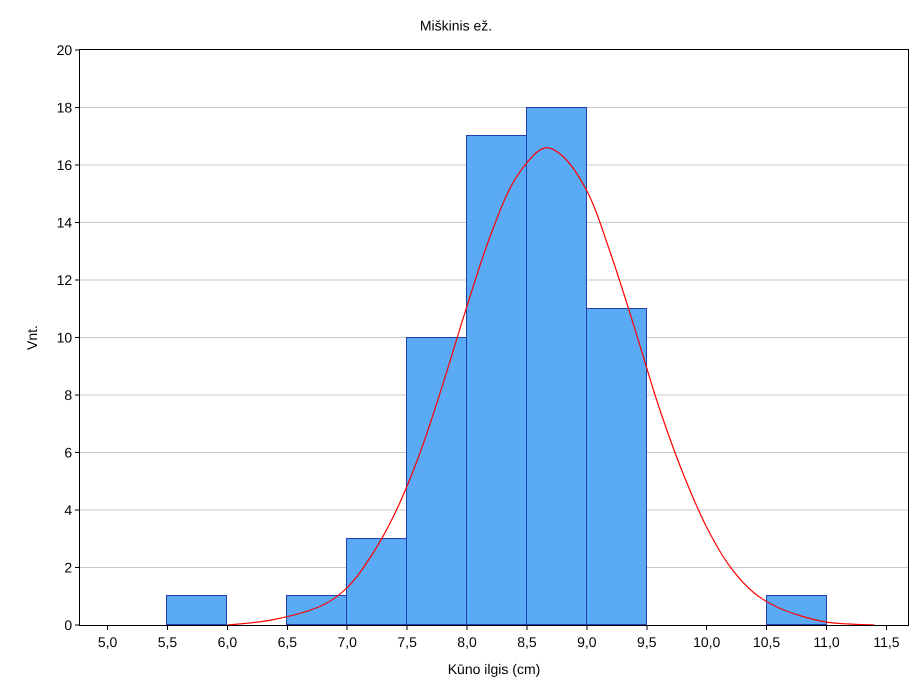  Describe the element at coordinates (32, 337) in the screenshot. I see `y-axis-title: Vnt.` at that location.